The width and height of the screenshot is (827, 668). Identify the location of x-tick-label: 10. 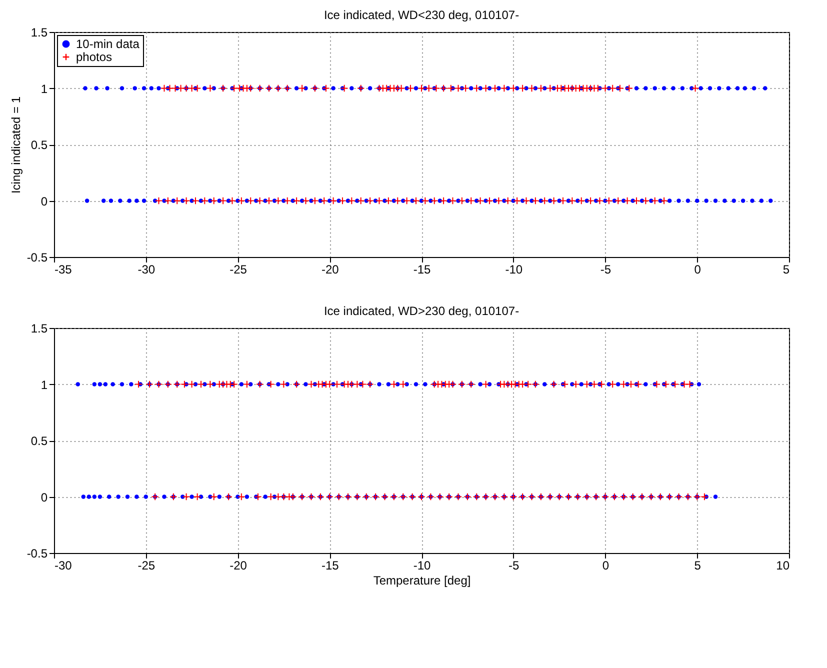
(783, 565).